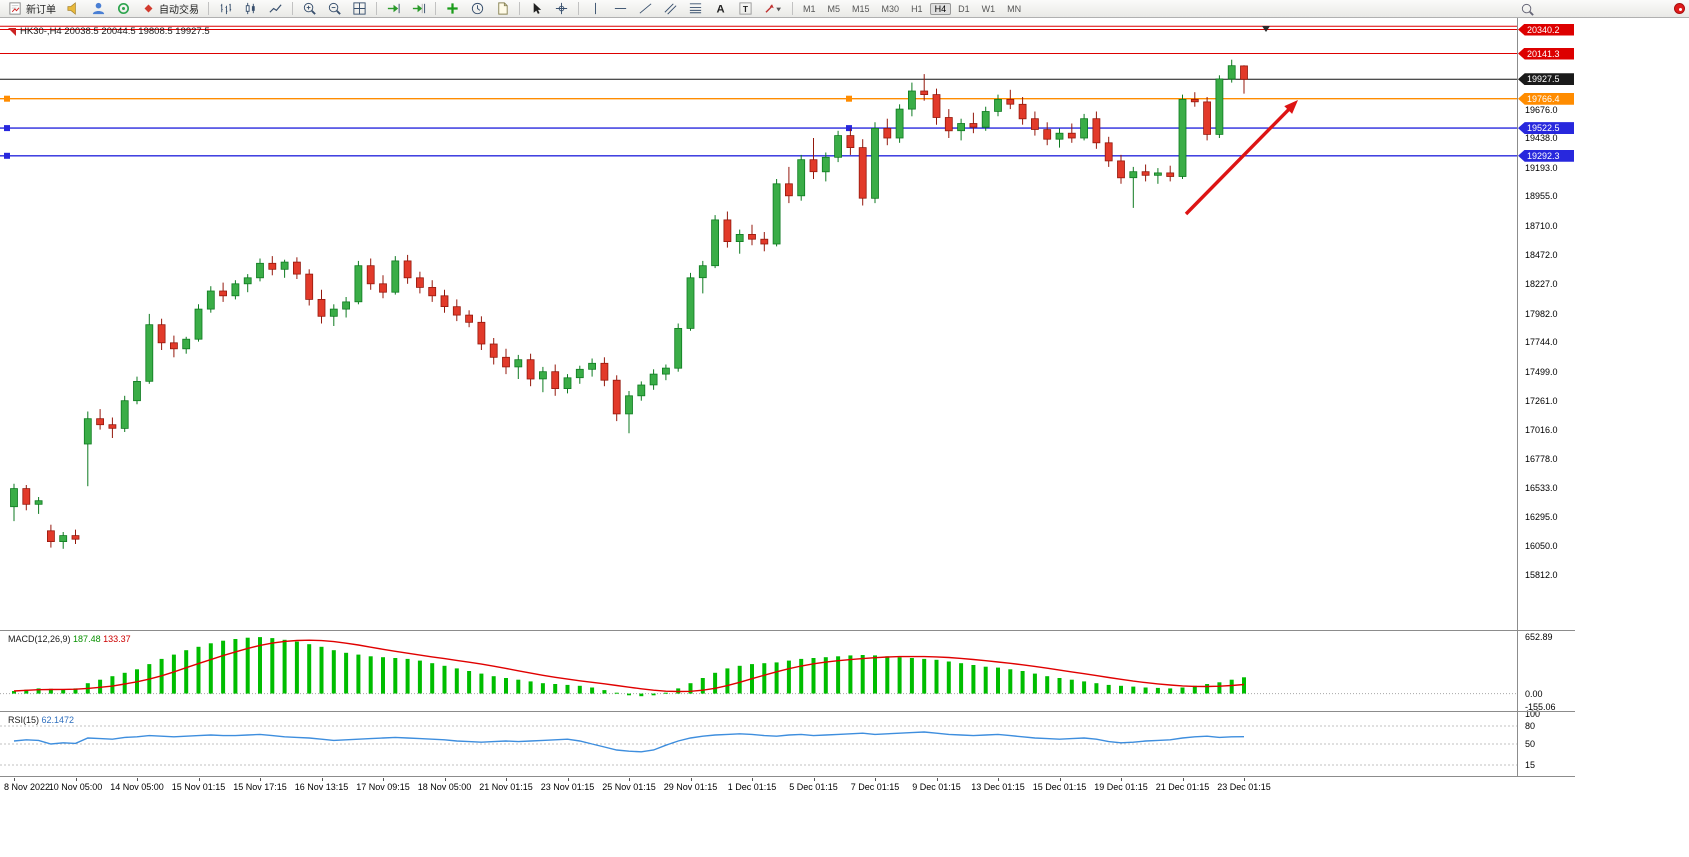 This screenshot has height=857, width=1689. What do you see at coordinates (695, 9) in the screenshot?
I see `fibonacci-tool-button` at bounding box center [695, 9].